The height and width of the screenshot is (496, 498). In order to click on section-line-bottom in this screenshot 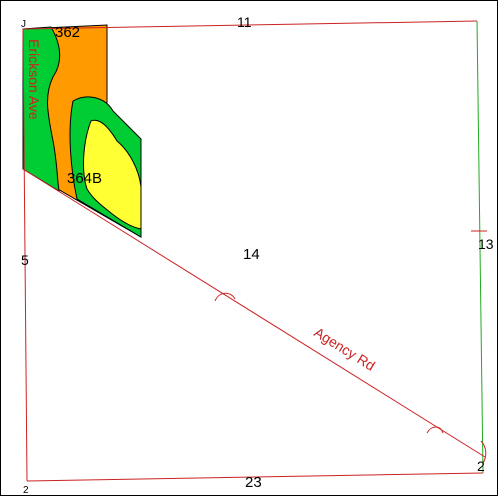, I will do `click(255, 477)`.